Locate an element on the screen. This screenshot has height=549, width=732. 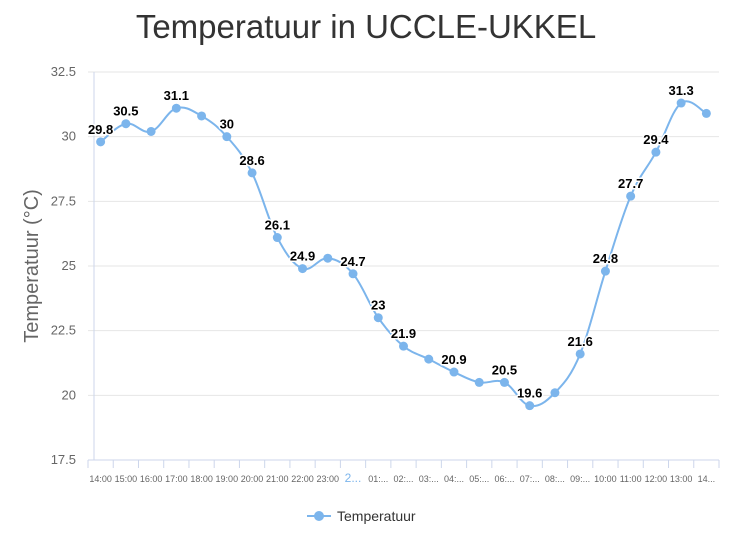
legend: Temperatuur is located at coordinates (361, 516).